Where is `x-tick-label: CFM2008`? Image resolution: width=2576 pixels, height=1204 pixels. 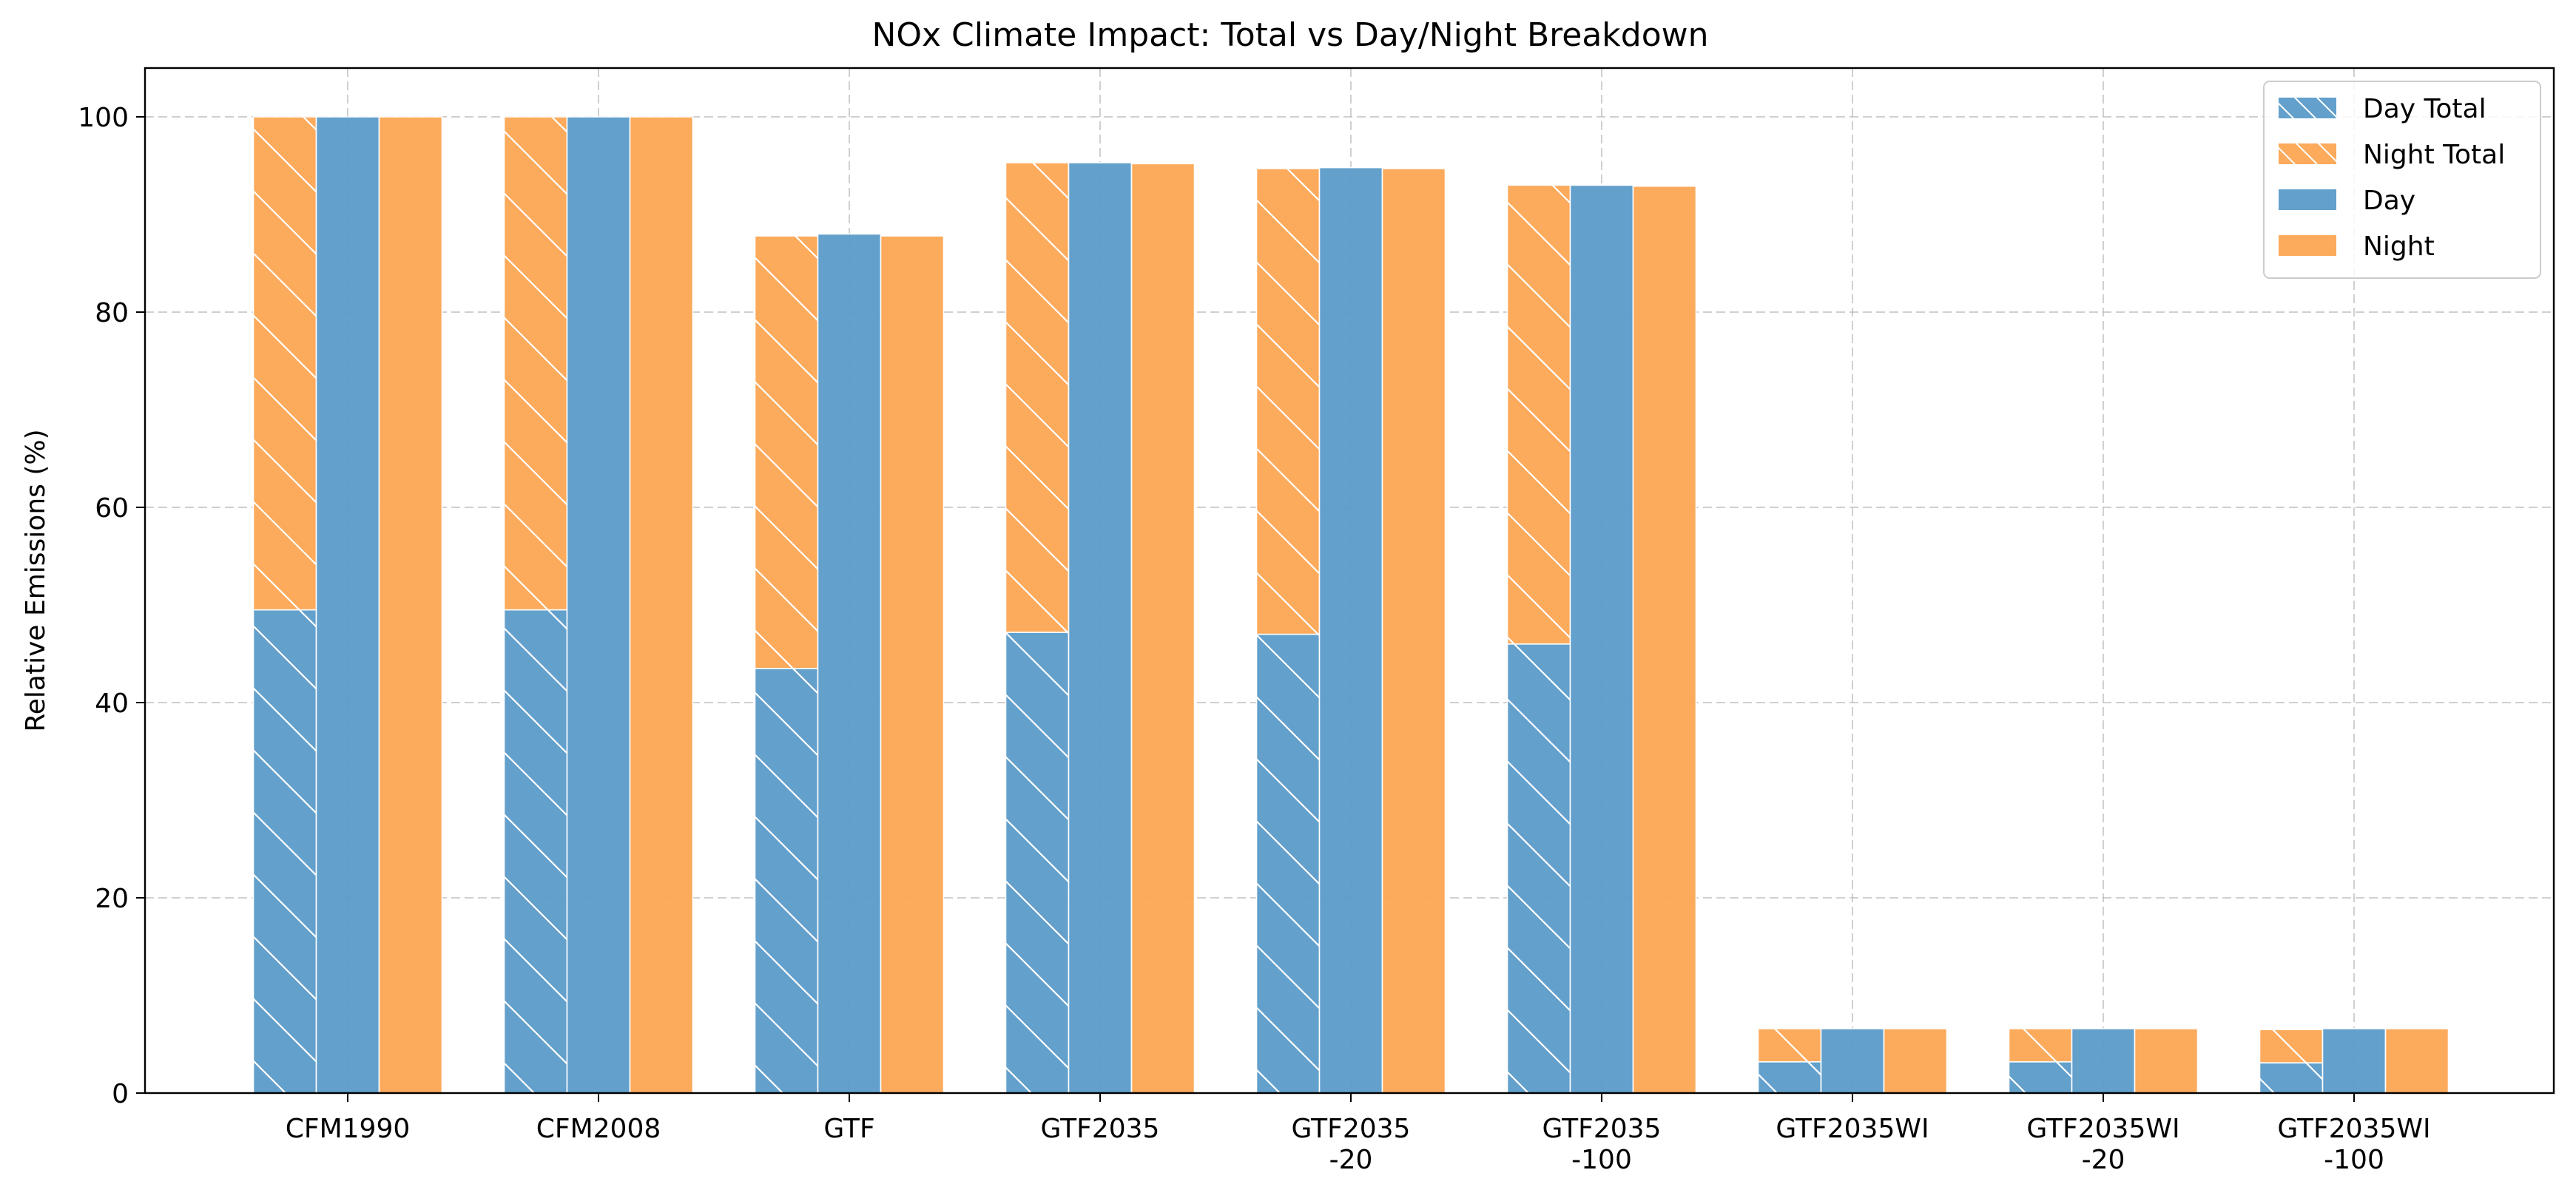
x-tick-label: CFM2008 is located at coordinates (598, 1129).